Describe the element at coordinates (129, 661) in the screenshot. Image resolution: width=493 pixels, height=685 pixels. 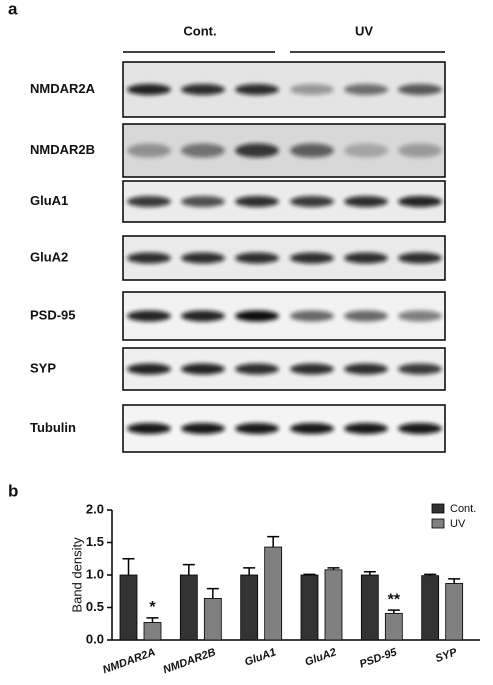
I see `x-tick-label: NMDAR2A` at that location.